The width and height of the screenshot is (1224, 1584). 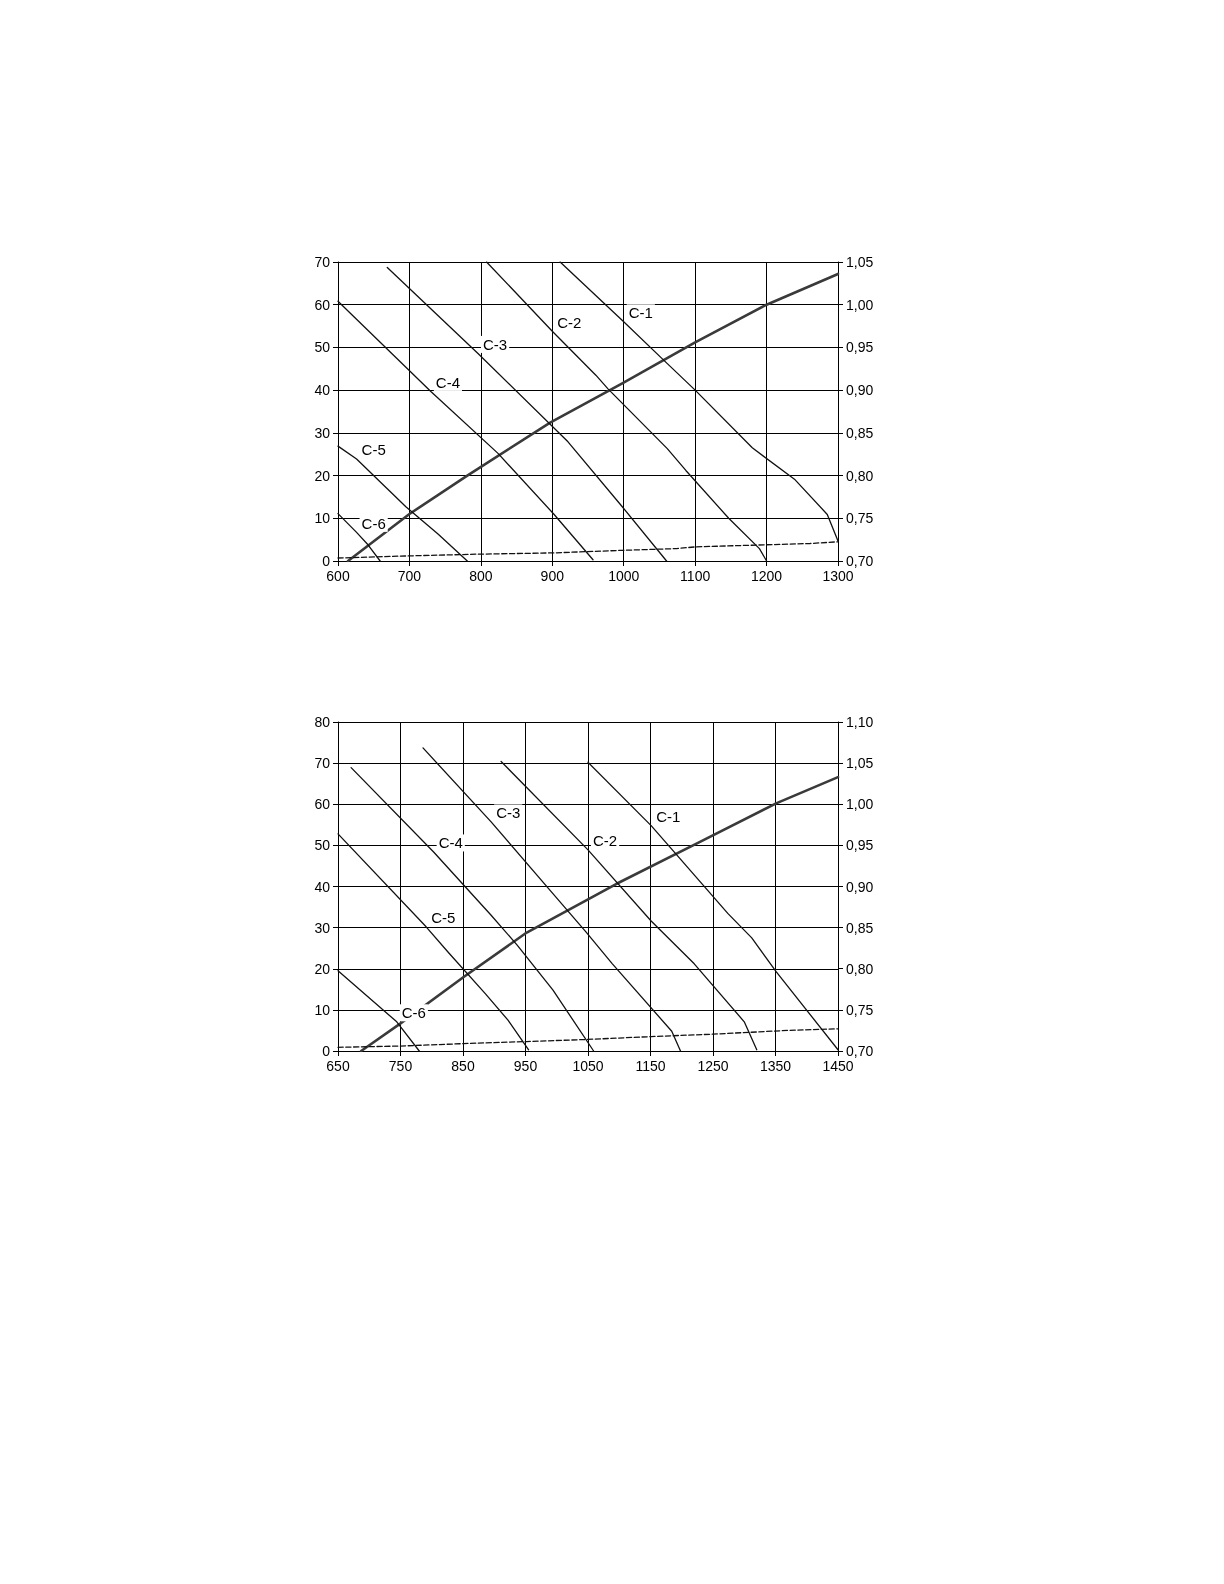 I want to click on y2-tick-label: 1,10, so click(x=860, y=722).